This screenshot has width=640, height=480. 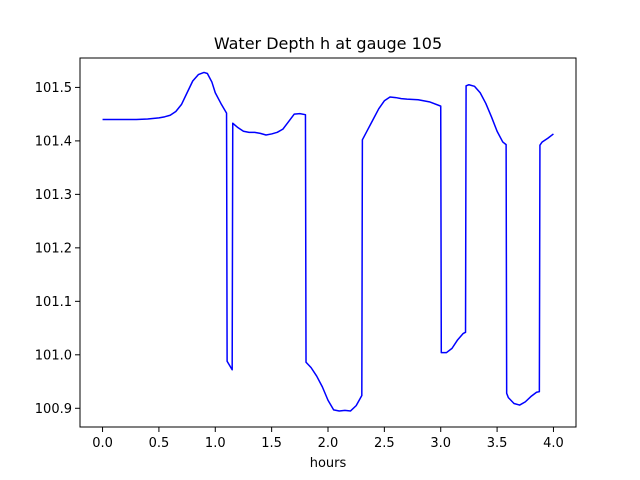 What do you see at coordinates (384, 443) in the screenshot?
I see `x-tick-label: 2.5` at bounding box center [384, 443].